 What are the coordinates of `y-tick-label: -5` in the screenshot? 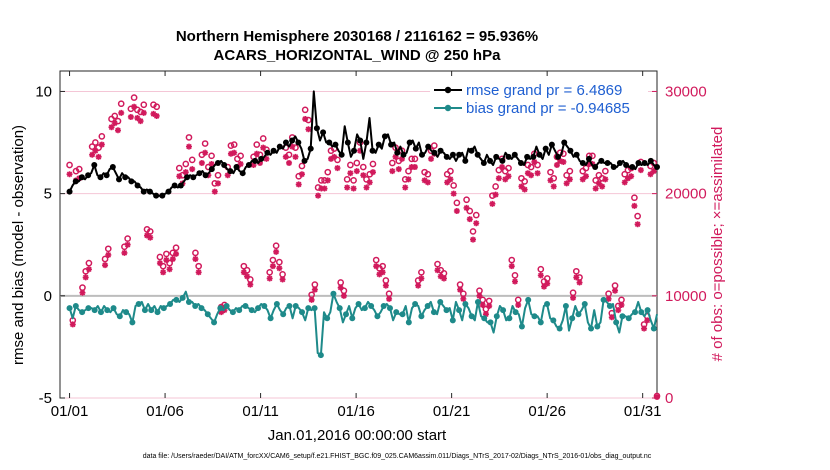 It's located at (45, 398).